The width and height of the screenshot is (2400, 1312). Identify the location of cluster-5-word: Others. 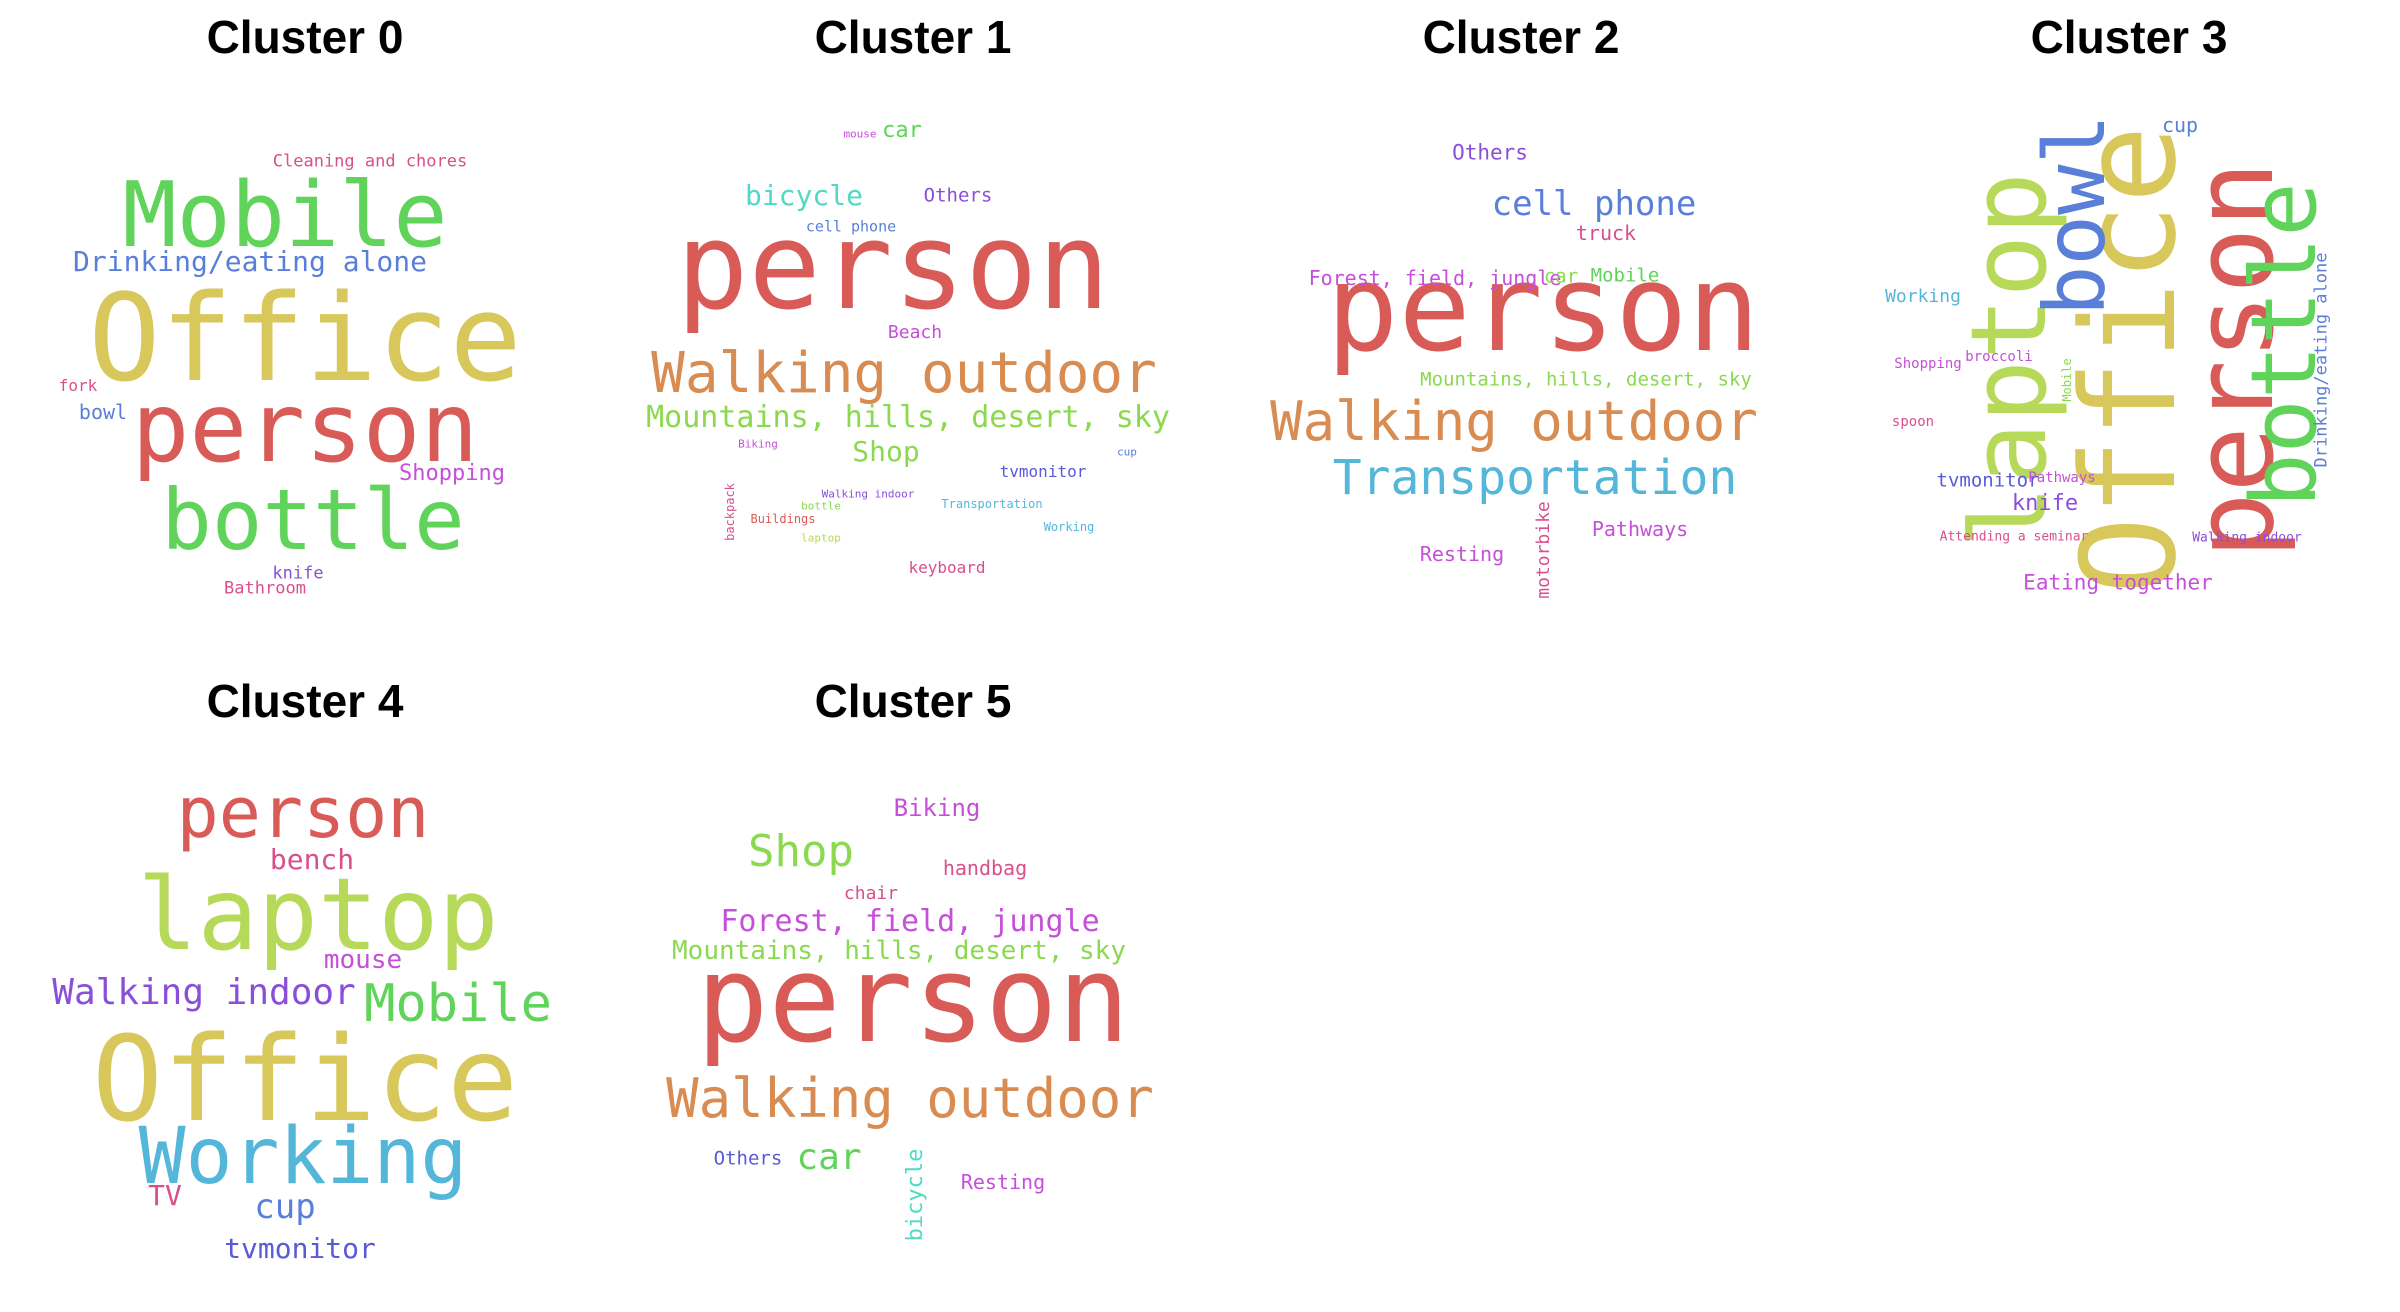
(748, 1158).